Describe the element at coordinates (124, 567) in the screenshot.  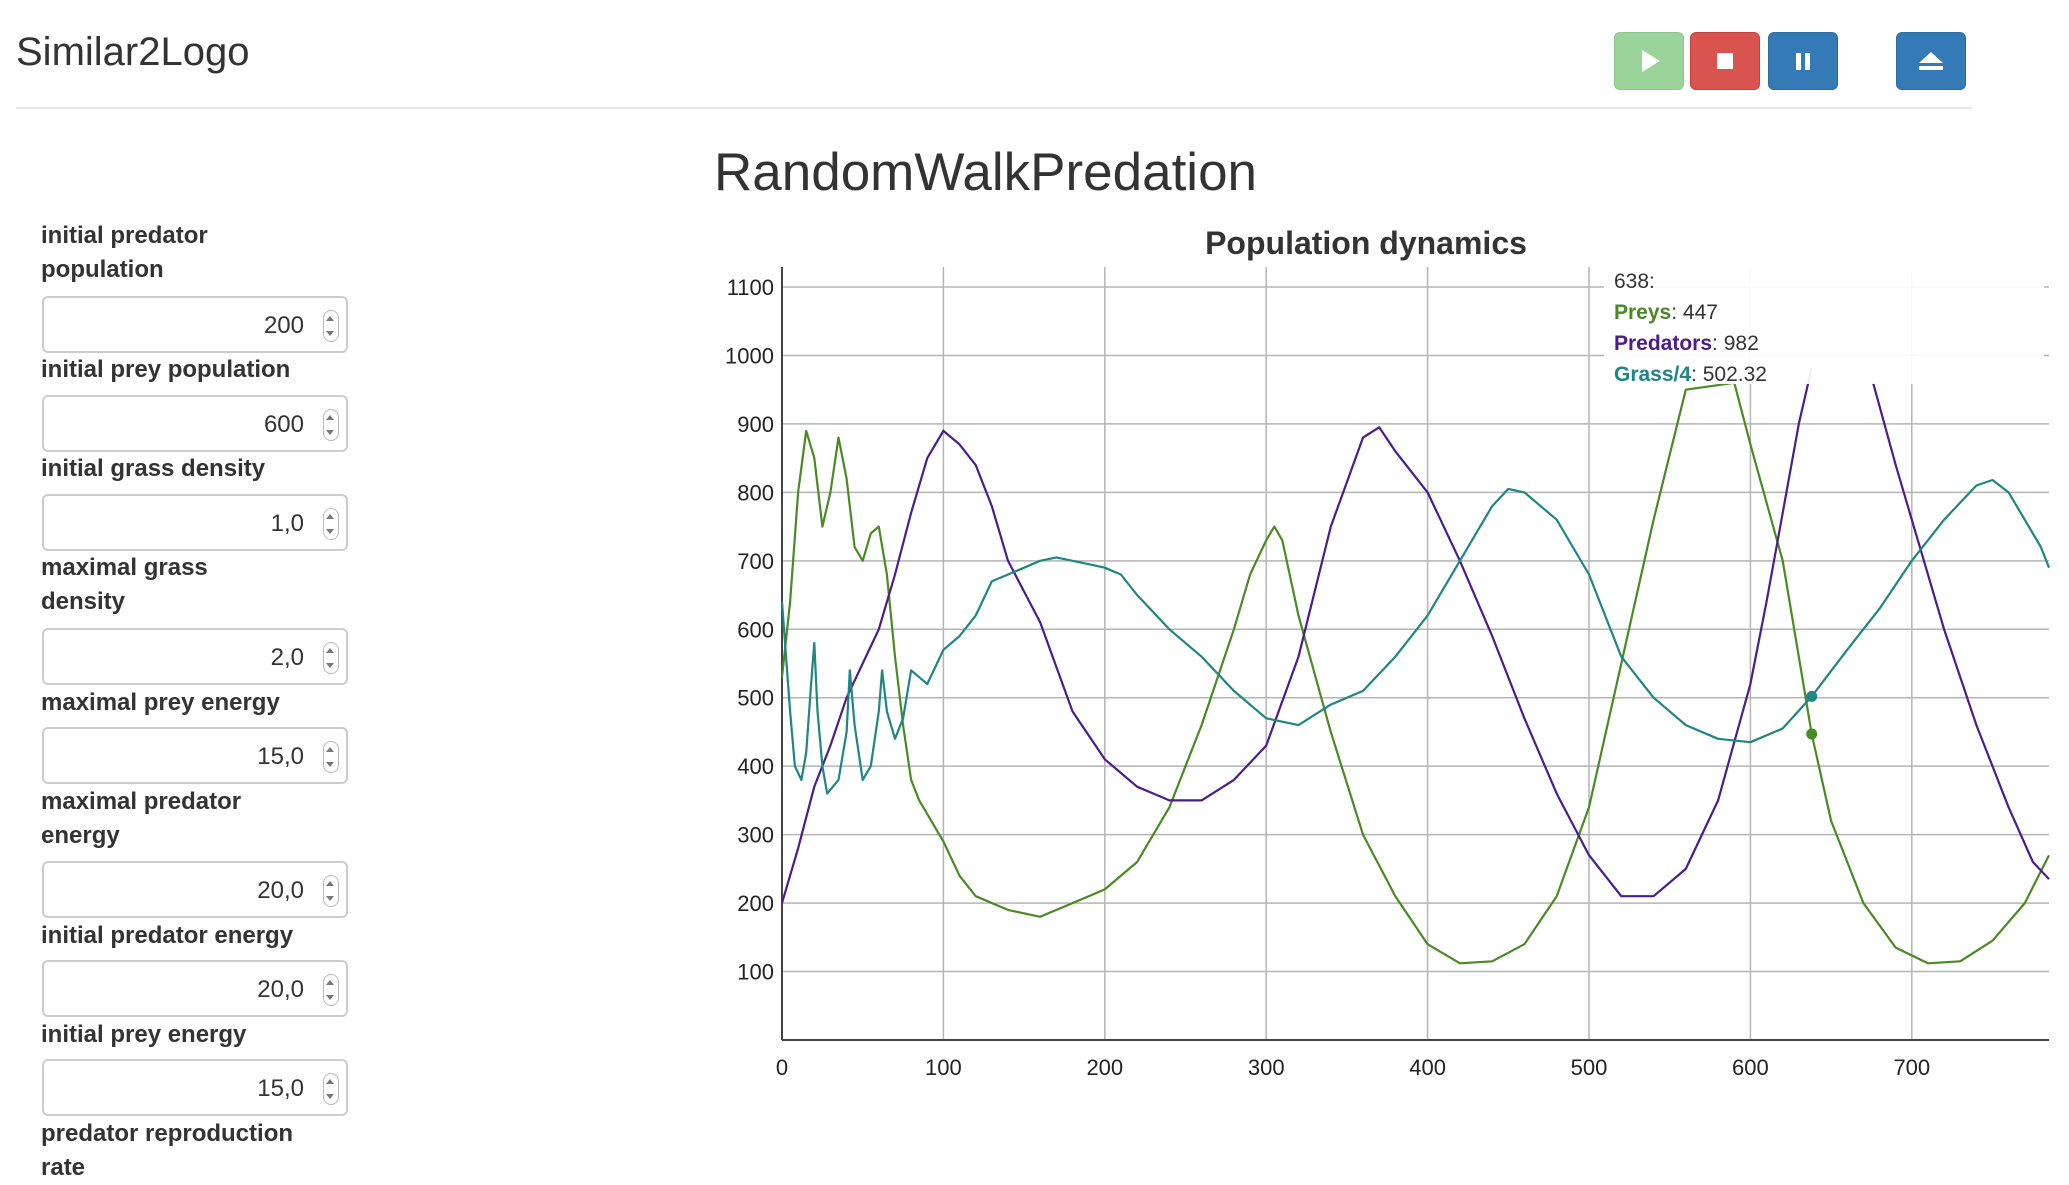
I see `parameter-label-line: maximal grass` at that location.